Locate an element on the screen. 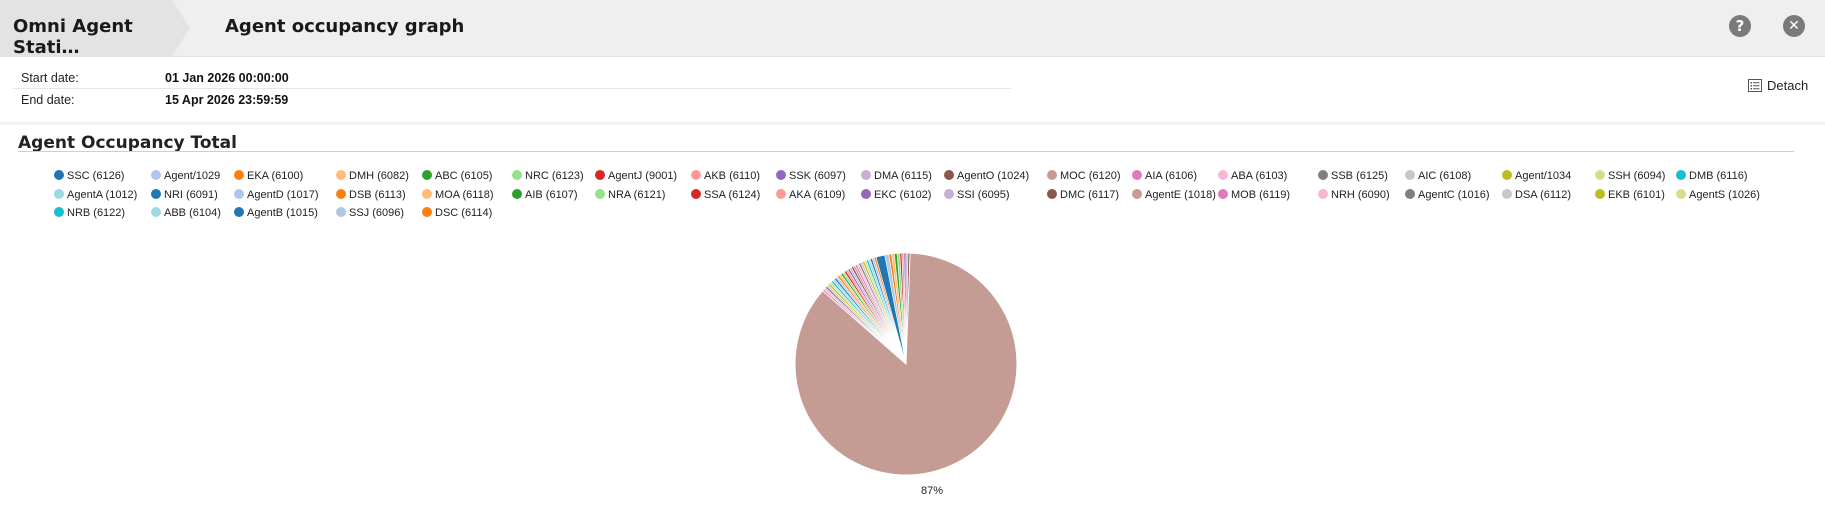 The height and width of the screenshot is (509, 1825). end-date-row: End date: 15 Apr 2026 23:59:59 is located at coordinates (512, 99).